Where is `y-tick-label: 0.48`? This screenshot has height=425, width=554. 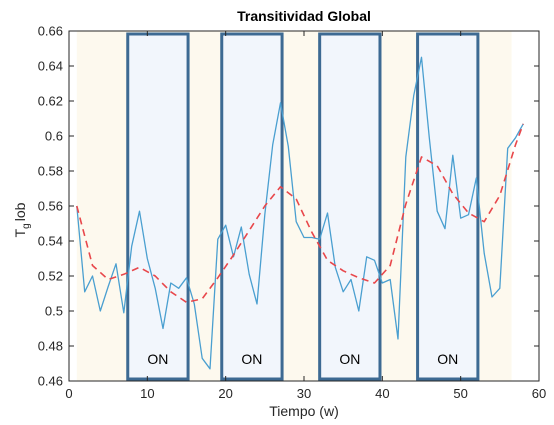
y-tick-label: 0.48 is located at coordinates (50, 346).